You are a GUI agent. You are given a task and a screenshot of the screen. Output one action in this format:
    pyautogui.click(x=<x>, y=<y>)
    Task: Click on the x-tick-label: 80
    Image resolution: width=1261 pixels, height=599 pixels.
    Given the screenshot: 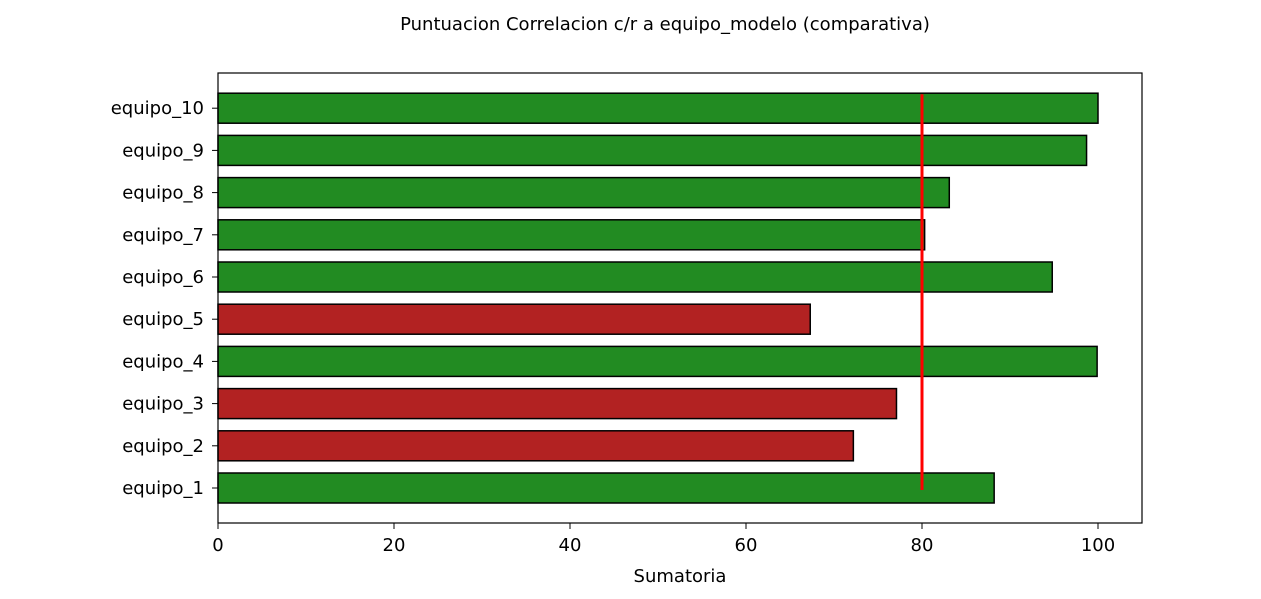 What is the action you would take?
    pyautogui.click(x=922, y=545)
    